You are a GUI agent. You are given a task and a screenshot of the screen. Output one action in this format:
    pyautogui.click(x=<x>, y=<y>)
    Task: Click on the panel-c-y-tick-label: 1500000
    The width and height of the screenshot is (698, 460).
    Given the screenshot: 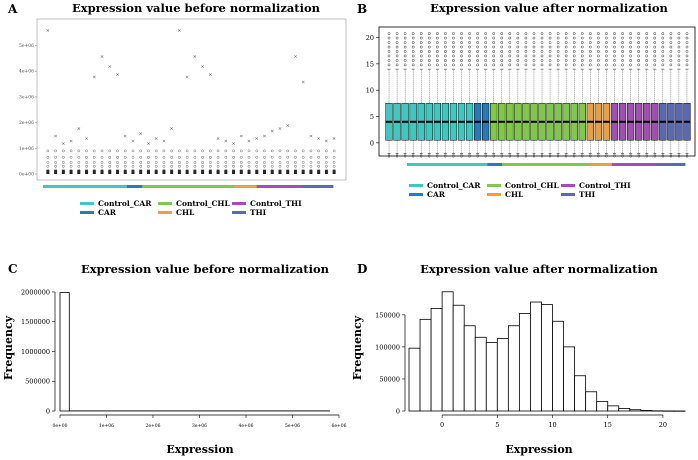 What is the action you would take?
    pyautogui.click(x=35, y=322)
    